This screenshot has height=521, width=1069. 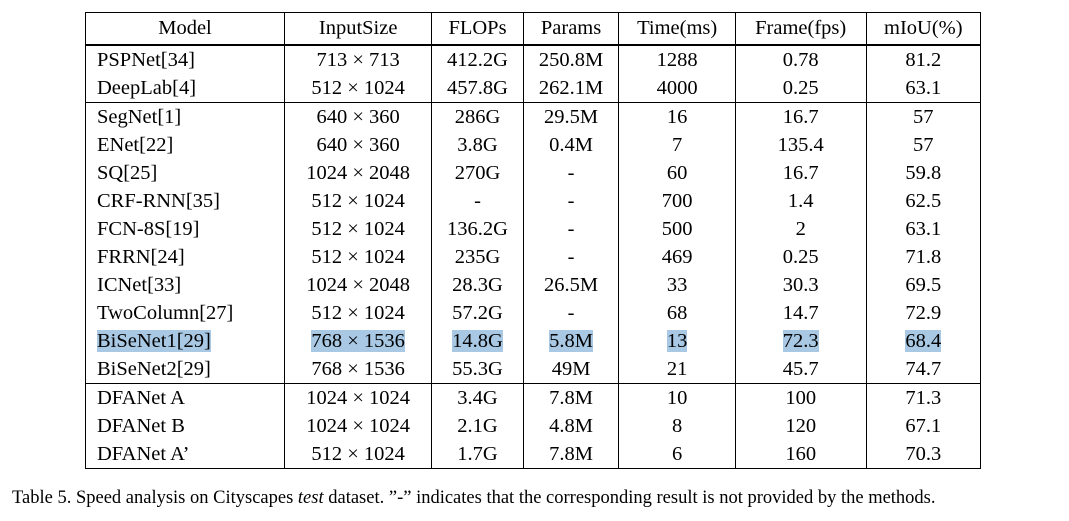 What do you see at coordinates (477, 454) in the screenshot?
I see `cell-text: 1.7G` at bounding box center [477, 454].